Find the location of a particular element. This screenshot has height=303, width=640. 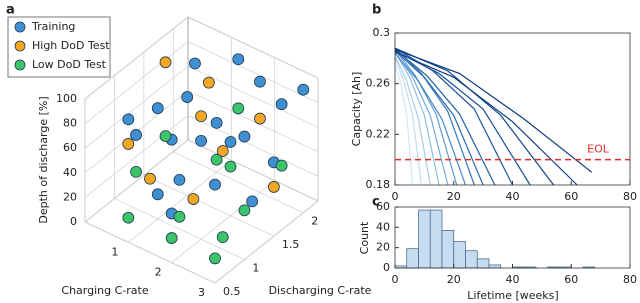

legend-label: Training is located at coordinates (53, 26).